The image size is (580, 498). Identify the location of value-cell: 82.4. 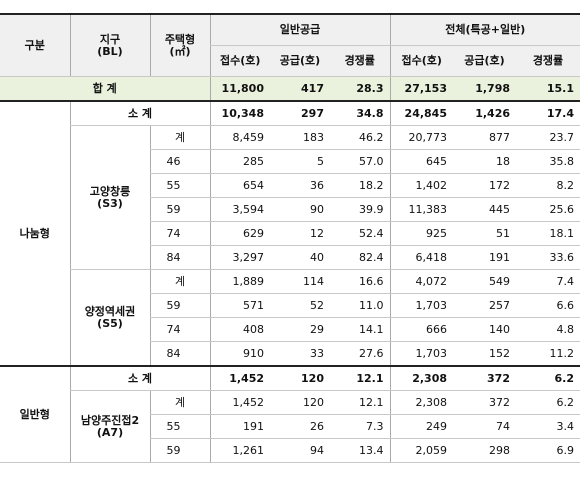
(360, 257).